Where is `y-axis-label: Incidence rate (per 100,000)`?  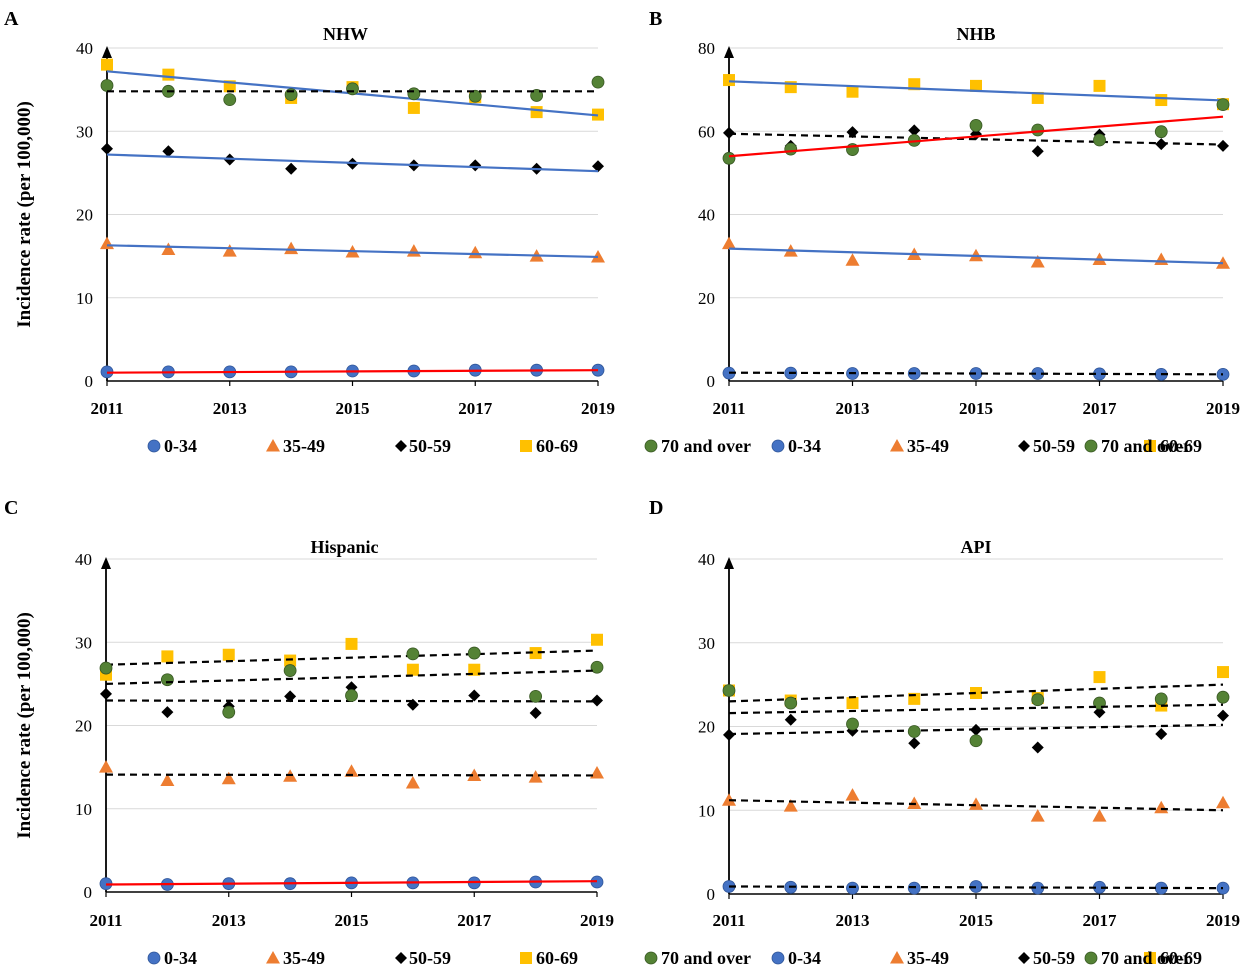 y-axis-label: Incidence rate (per 100,000) is located at coordinates (24, 725).